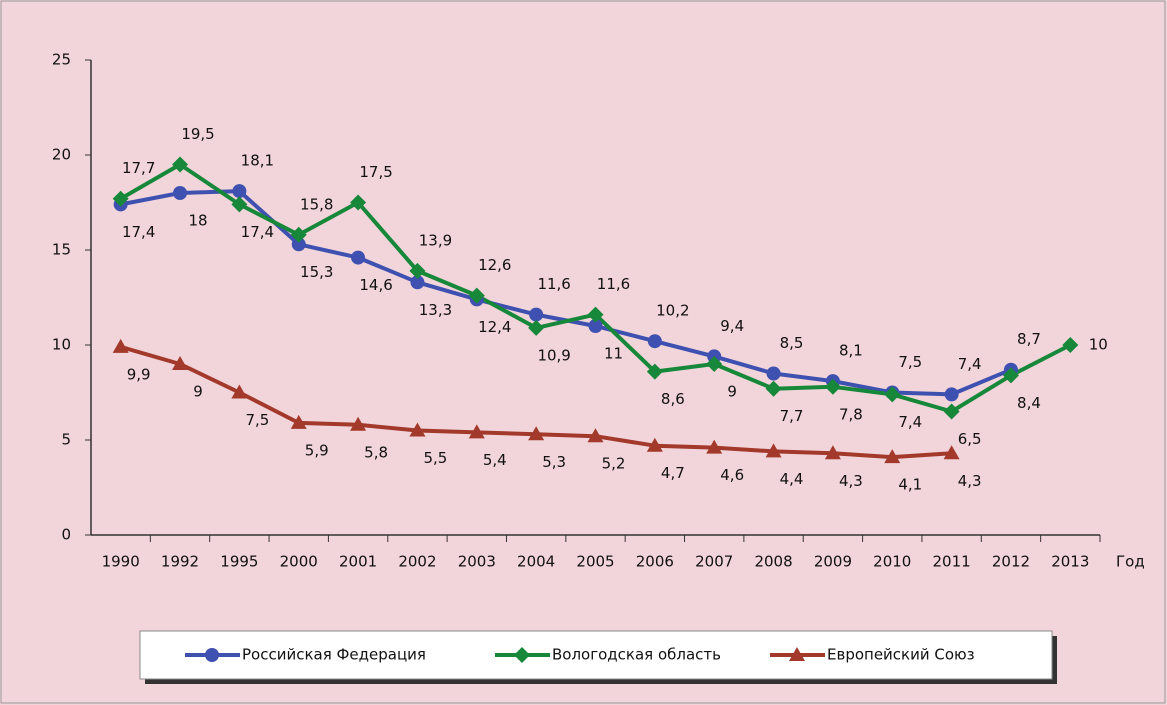  What do you see at coordinates (358, 562) in the screenshot?
I see `x-tick-label: 2001` at bounding box center [358, 562].